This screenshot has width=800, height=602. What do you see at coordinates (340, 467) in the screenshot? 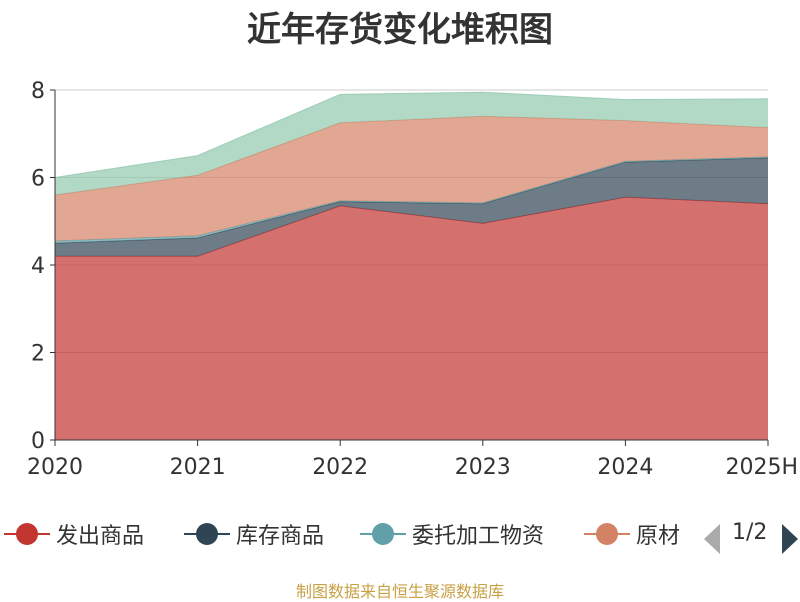
I see `x-tick-label: 2022` at bounding box center [340, 467].